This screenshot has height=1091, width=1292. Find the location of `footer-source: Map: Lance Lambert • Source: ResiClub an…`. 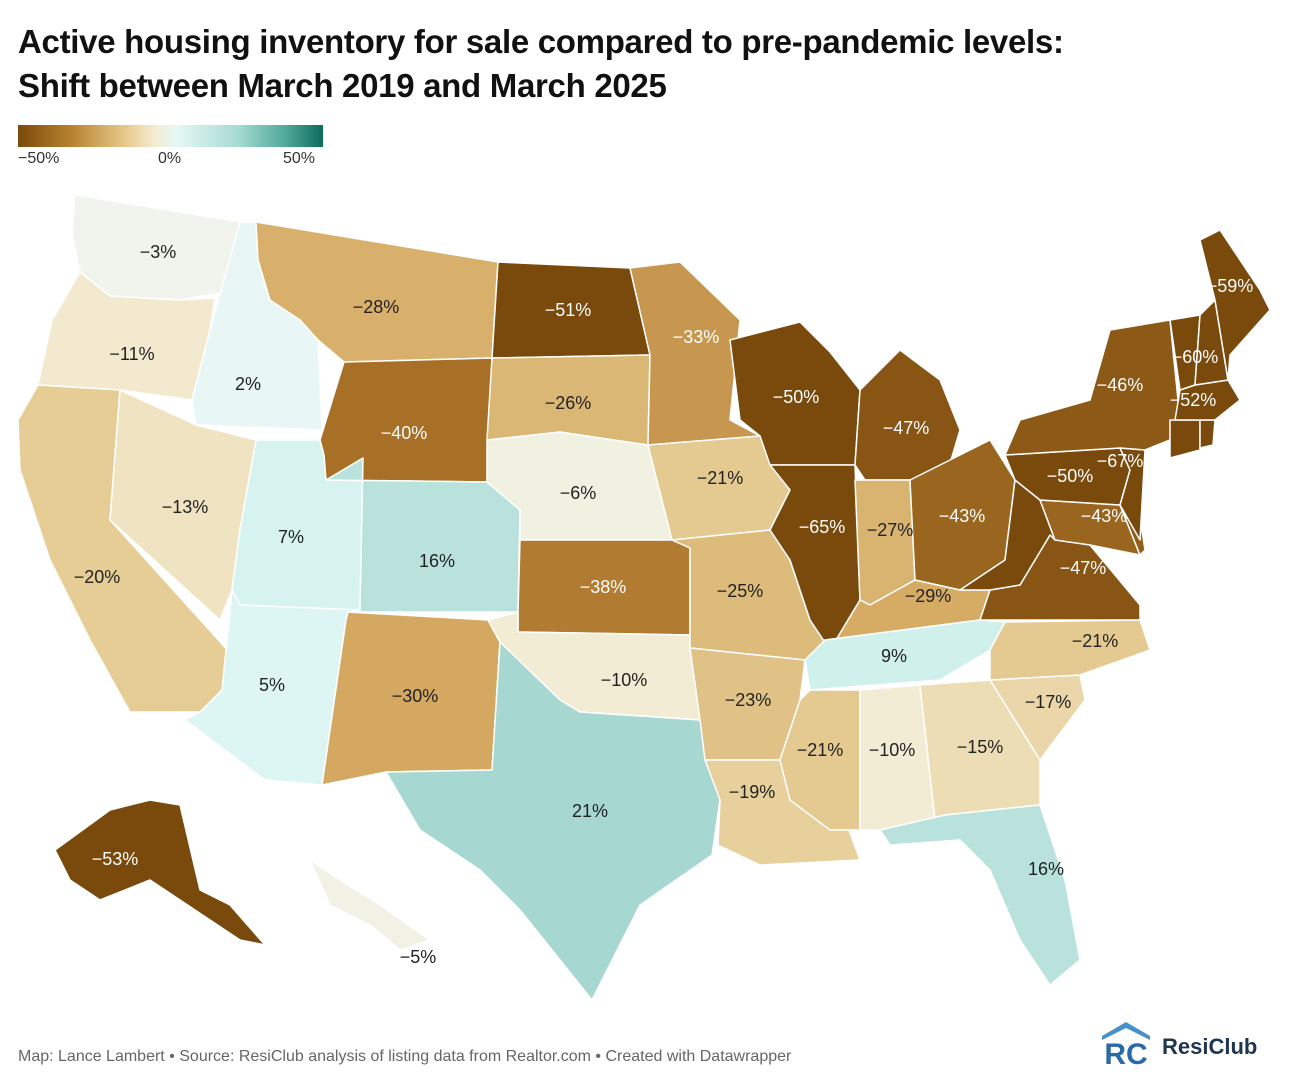

footer-source: Map: Lance Lambert • Source: ResiClub an… is located at coordinates (405, 1056).